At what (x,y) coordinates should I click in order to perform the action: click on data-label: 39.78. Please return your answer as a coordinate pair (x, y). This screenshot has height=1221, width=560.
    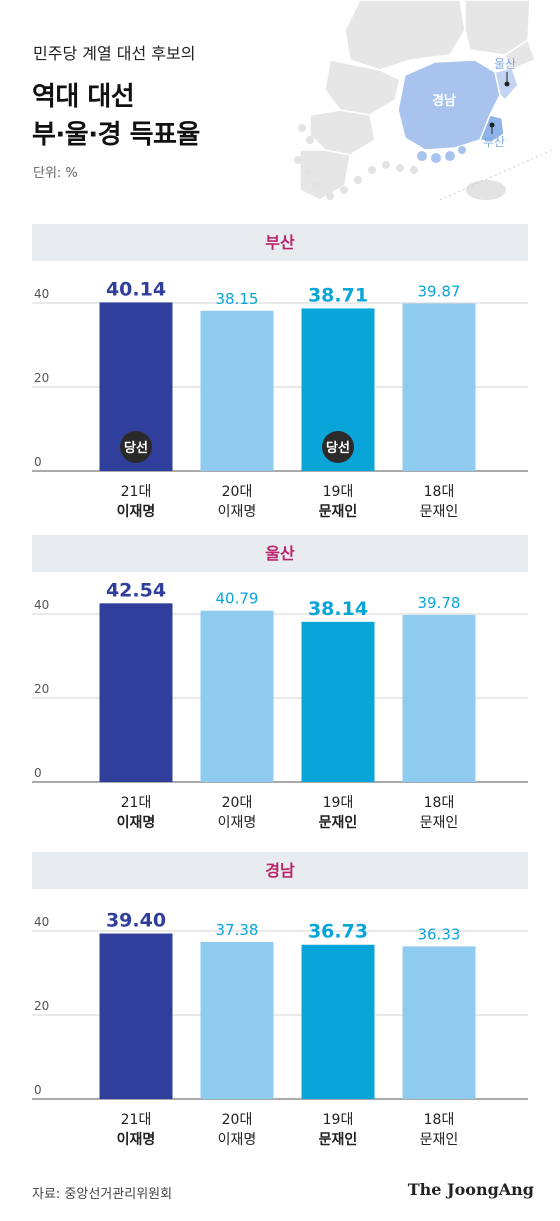
    Looking at the image, I should click on (439, 603).